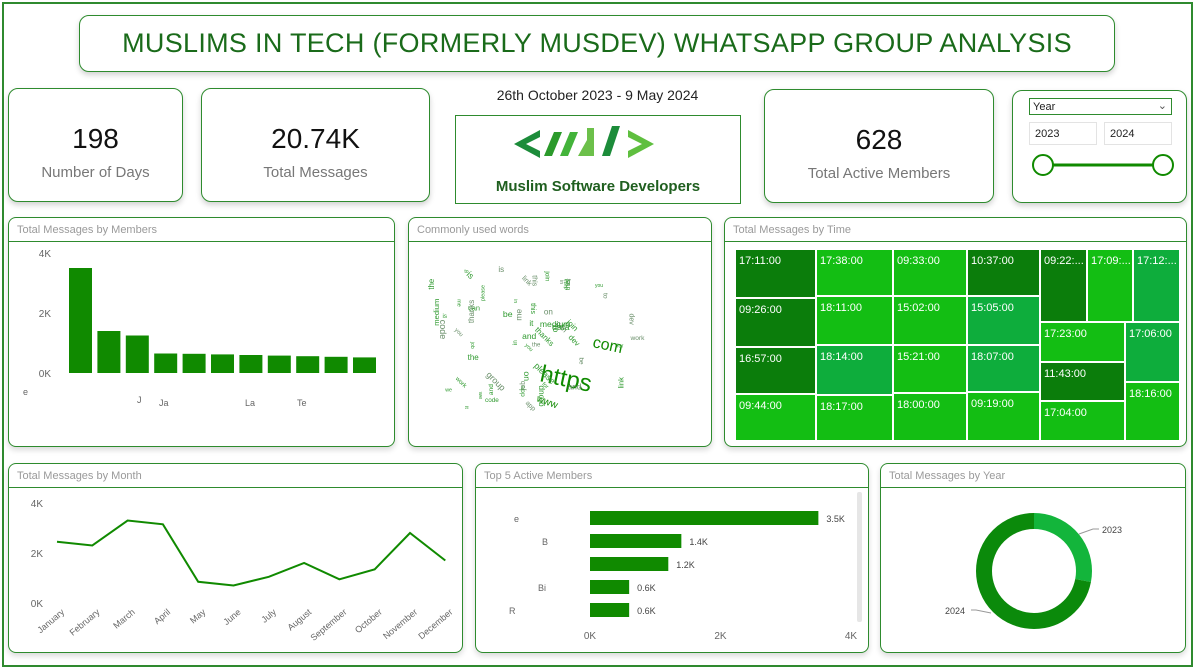  What do you see at coordinates (854, 320) in the screenshot?
I see `treemap-cell: 18:11:00` at bounding box center [854, 320].